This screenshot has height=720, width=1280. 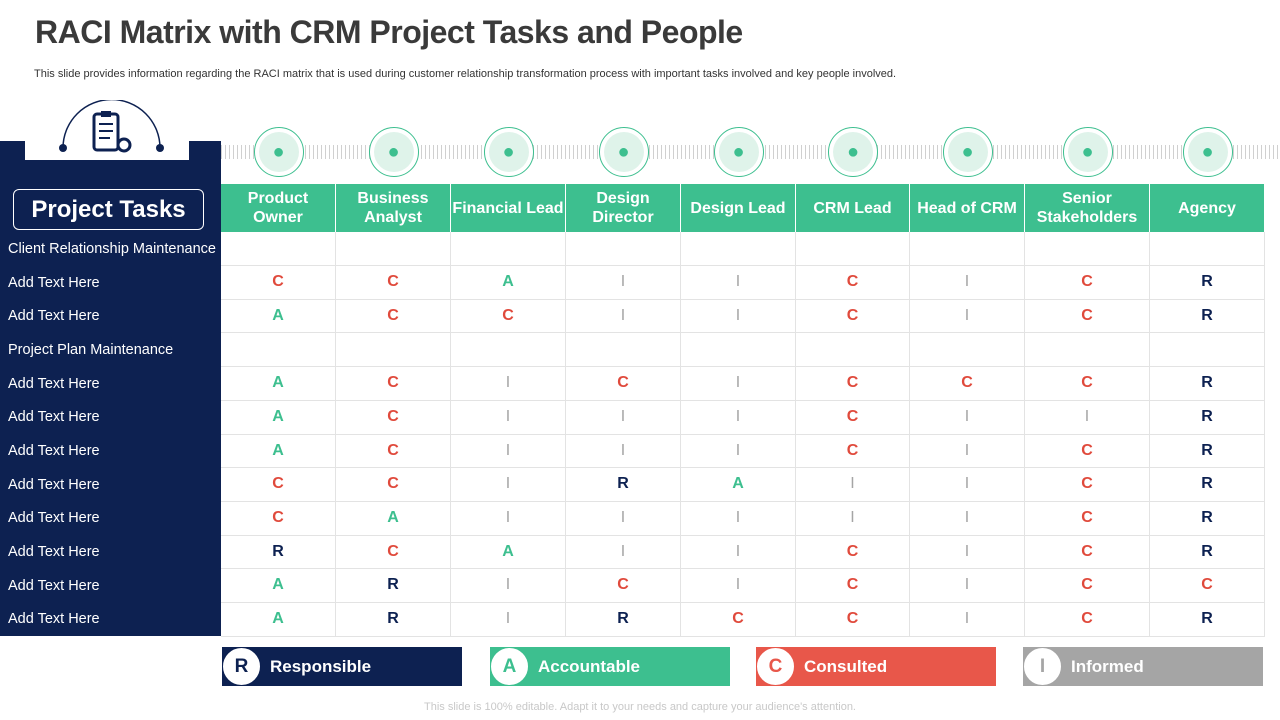 What do you see at coordinates (110, 388) in the screenshot?
I see `tasks-panel` at bounding box center [110, 388].